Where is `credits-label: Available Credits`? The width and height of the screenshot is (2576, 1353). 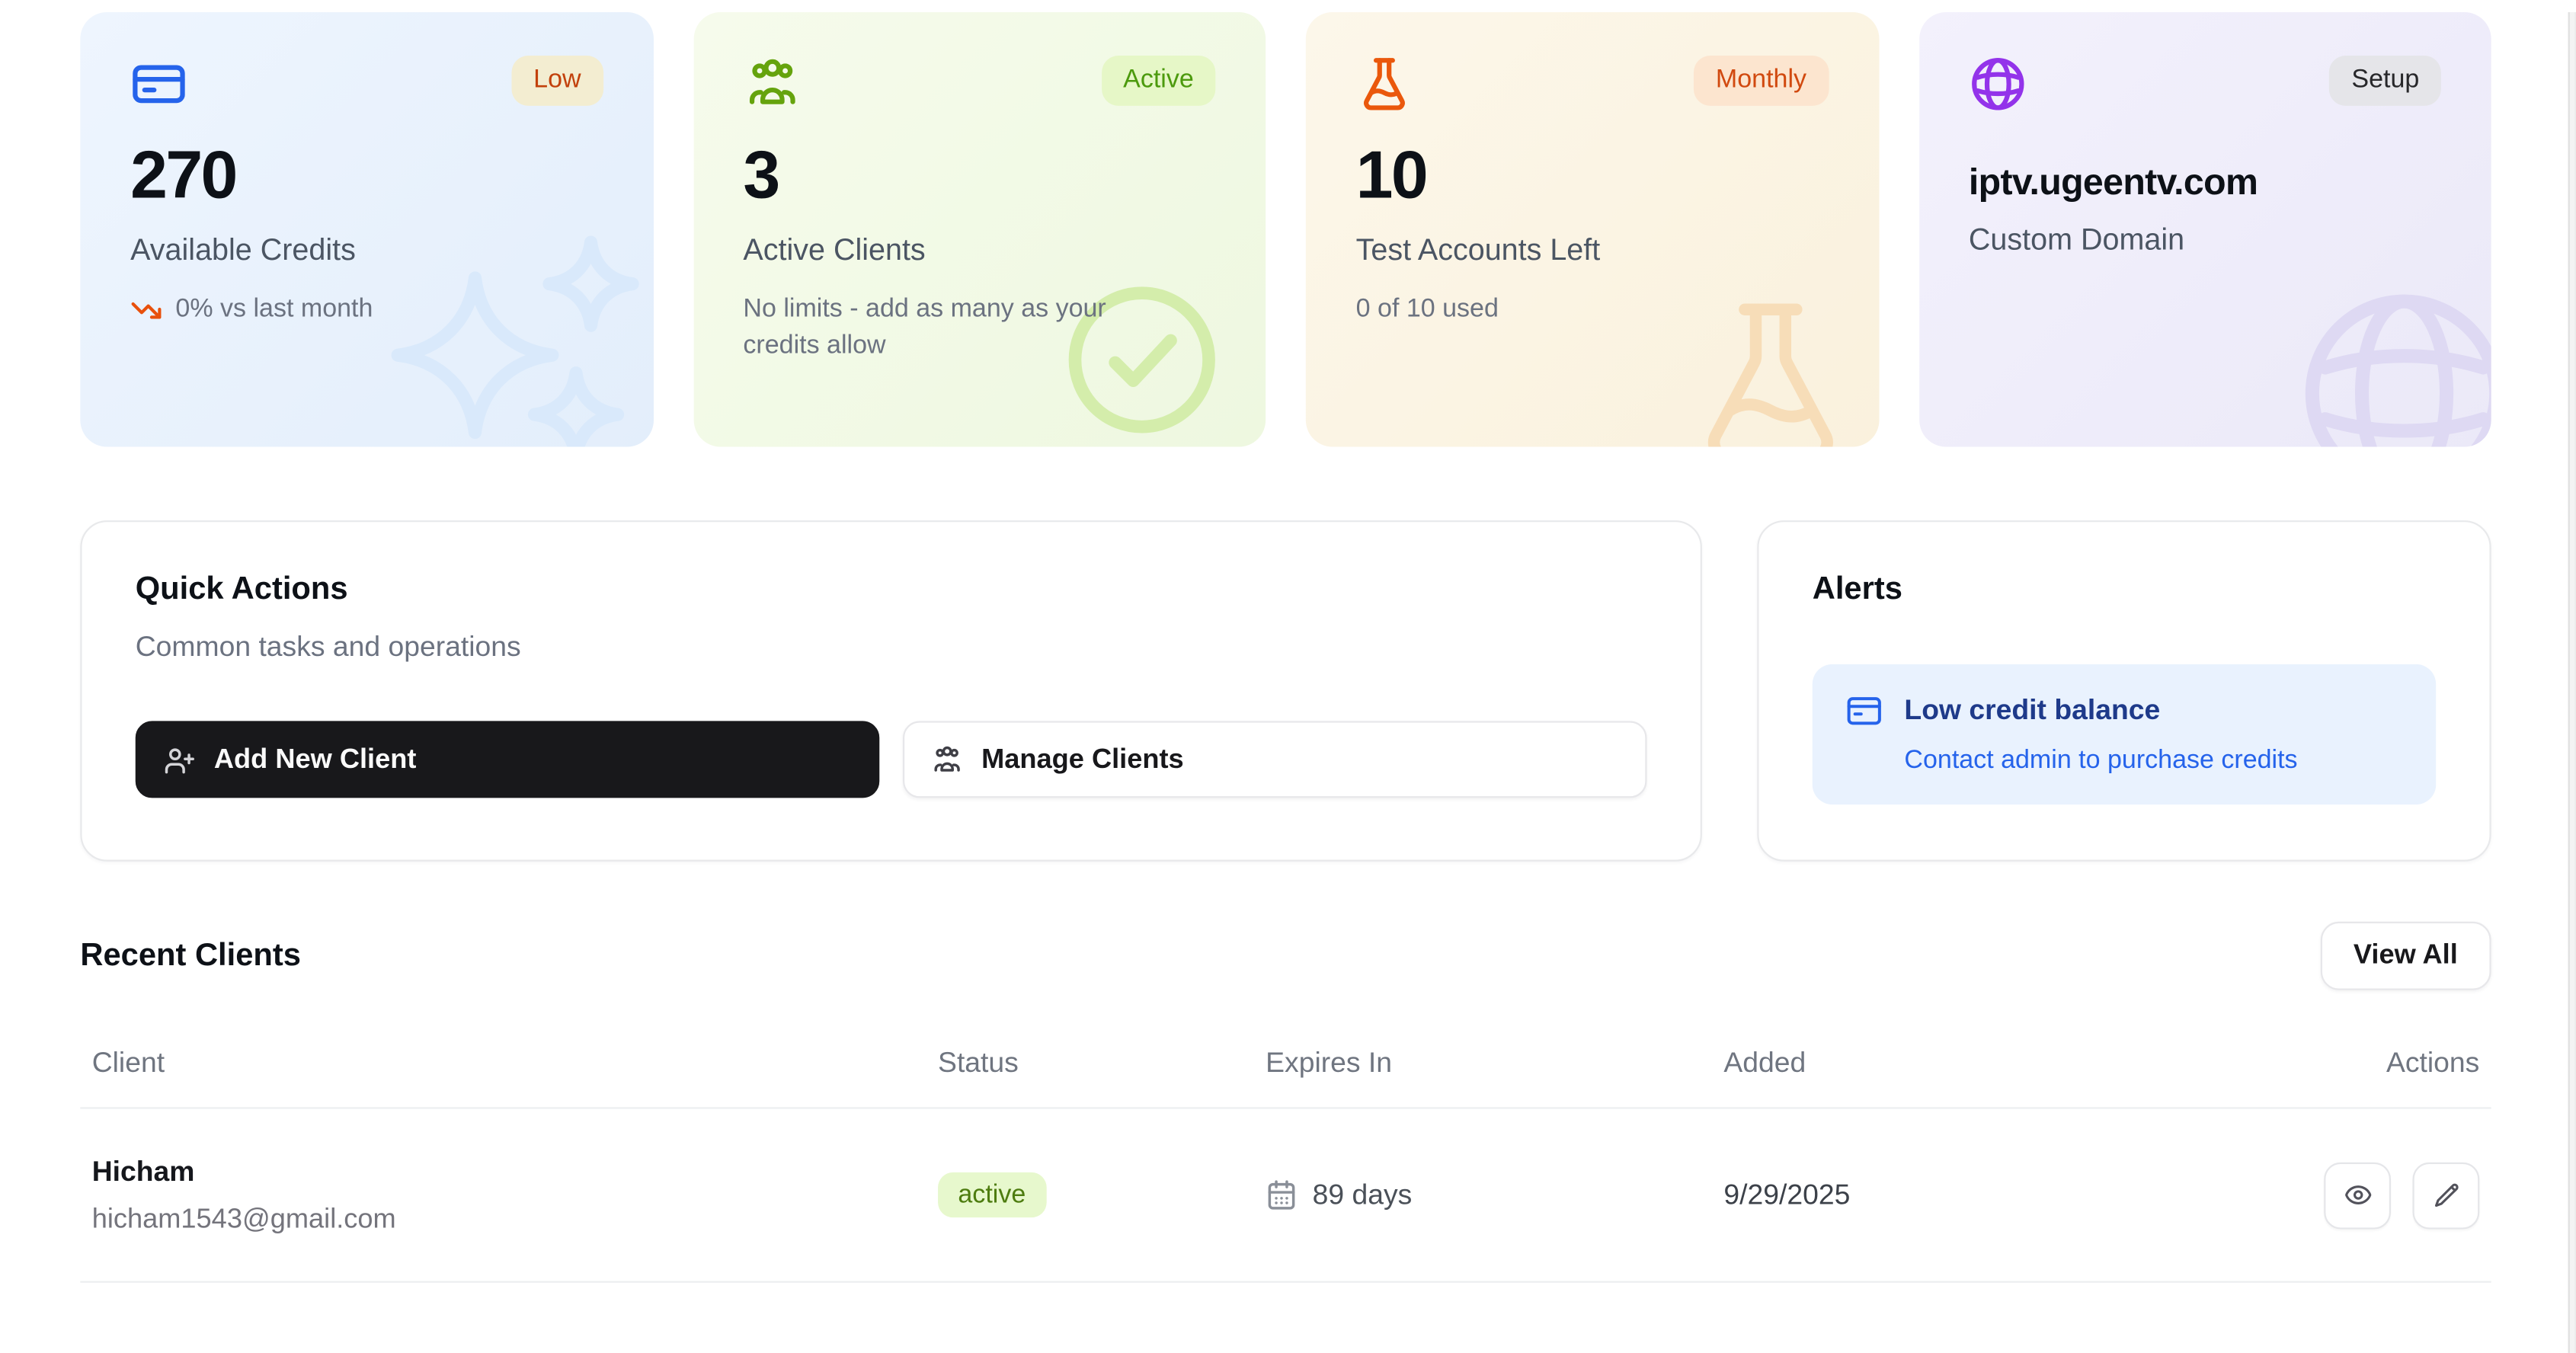
credits-label: Available Credits is located at coordinates (243, 249).